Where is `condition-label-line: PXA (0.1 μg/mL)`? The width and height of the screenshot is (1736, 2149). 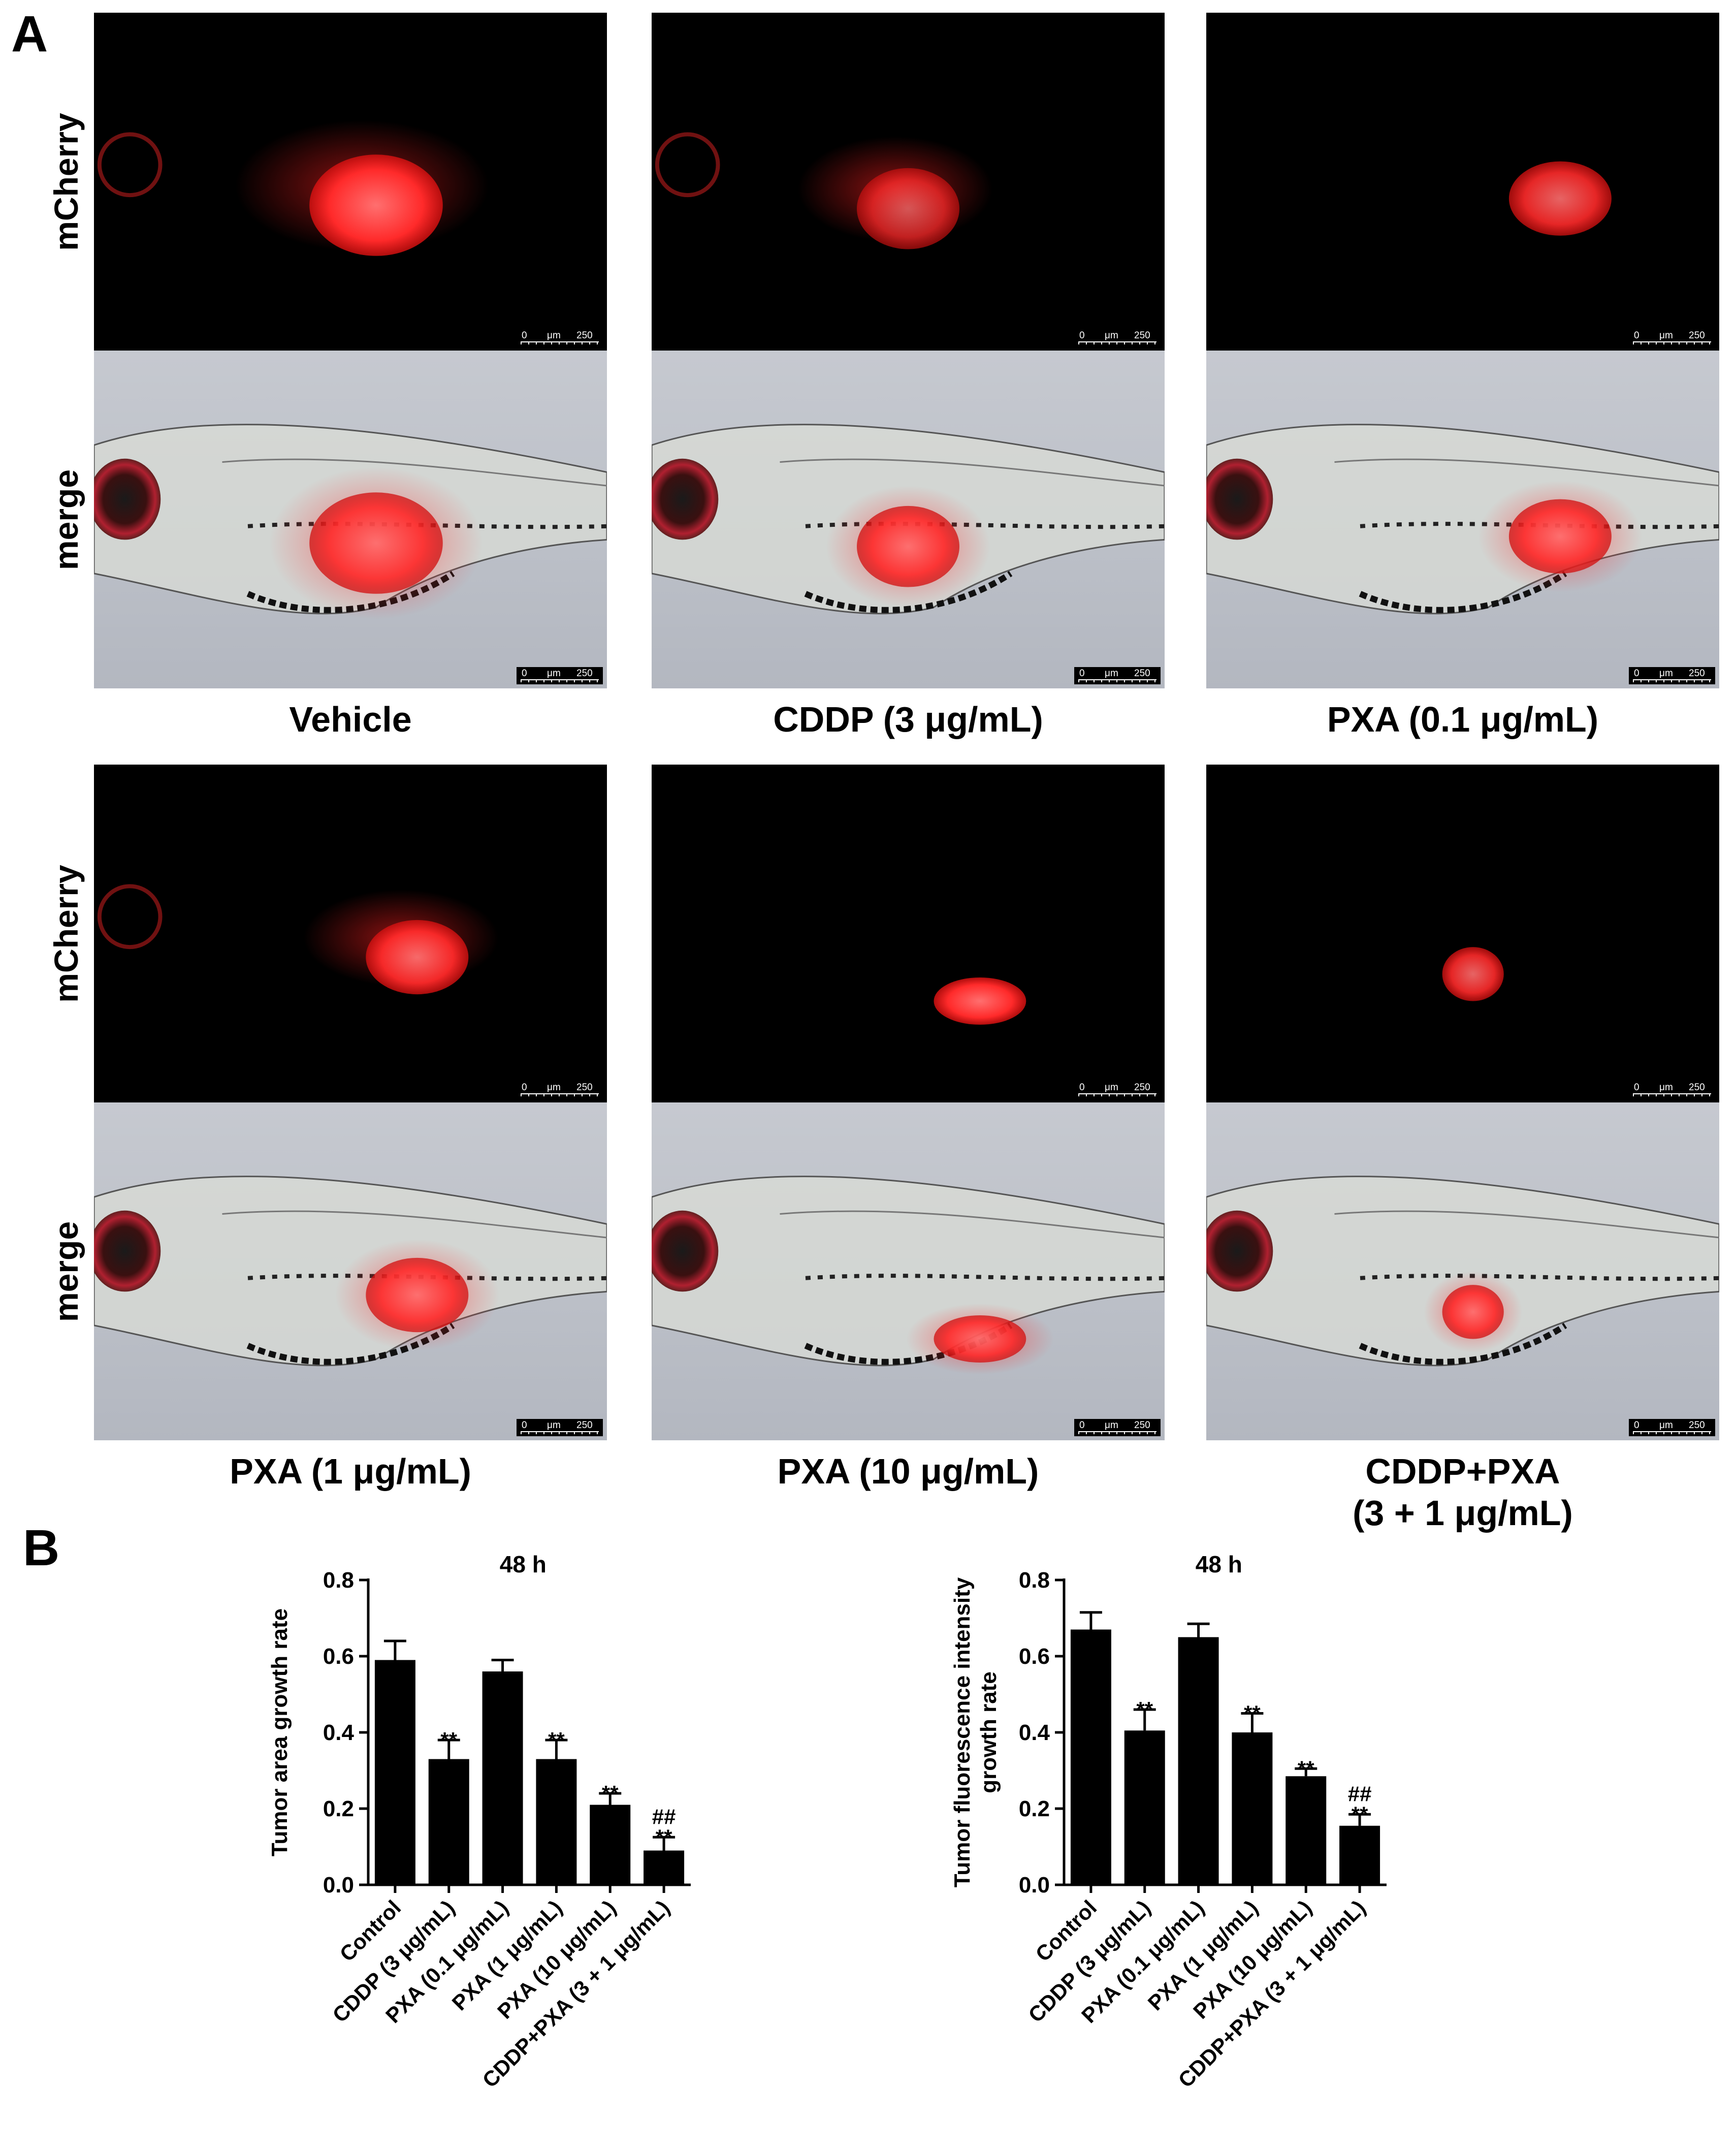 condition-label-line: PXA (0.1 μg/mL) is located at coordinates (1463, 719).